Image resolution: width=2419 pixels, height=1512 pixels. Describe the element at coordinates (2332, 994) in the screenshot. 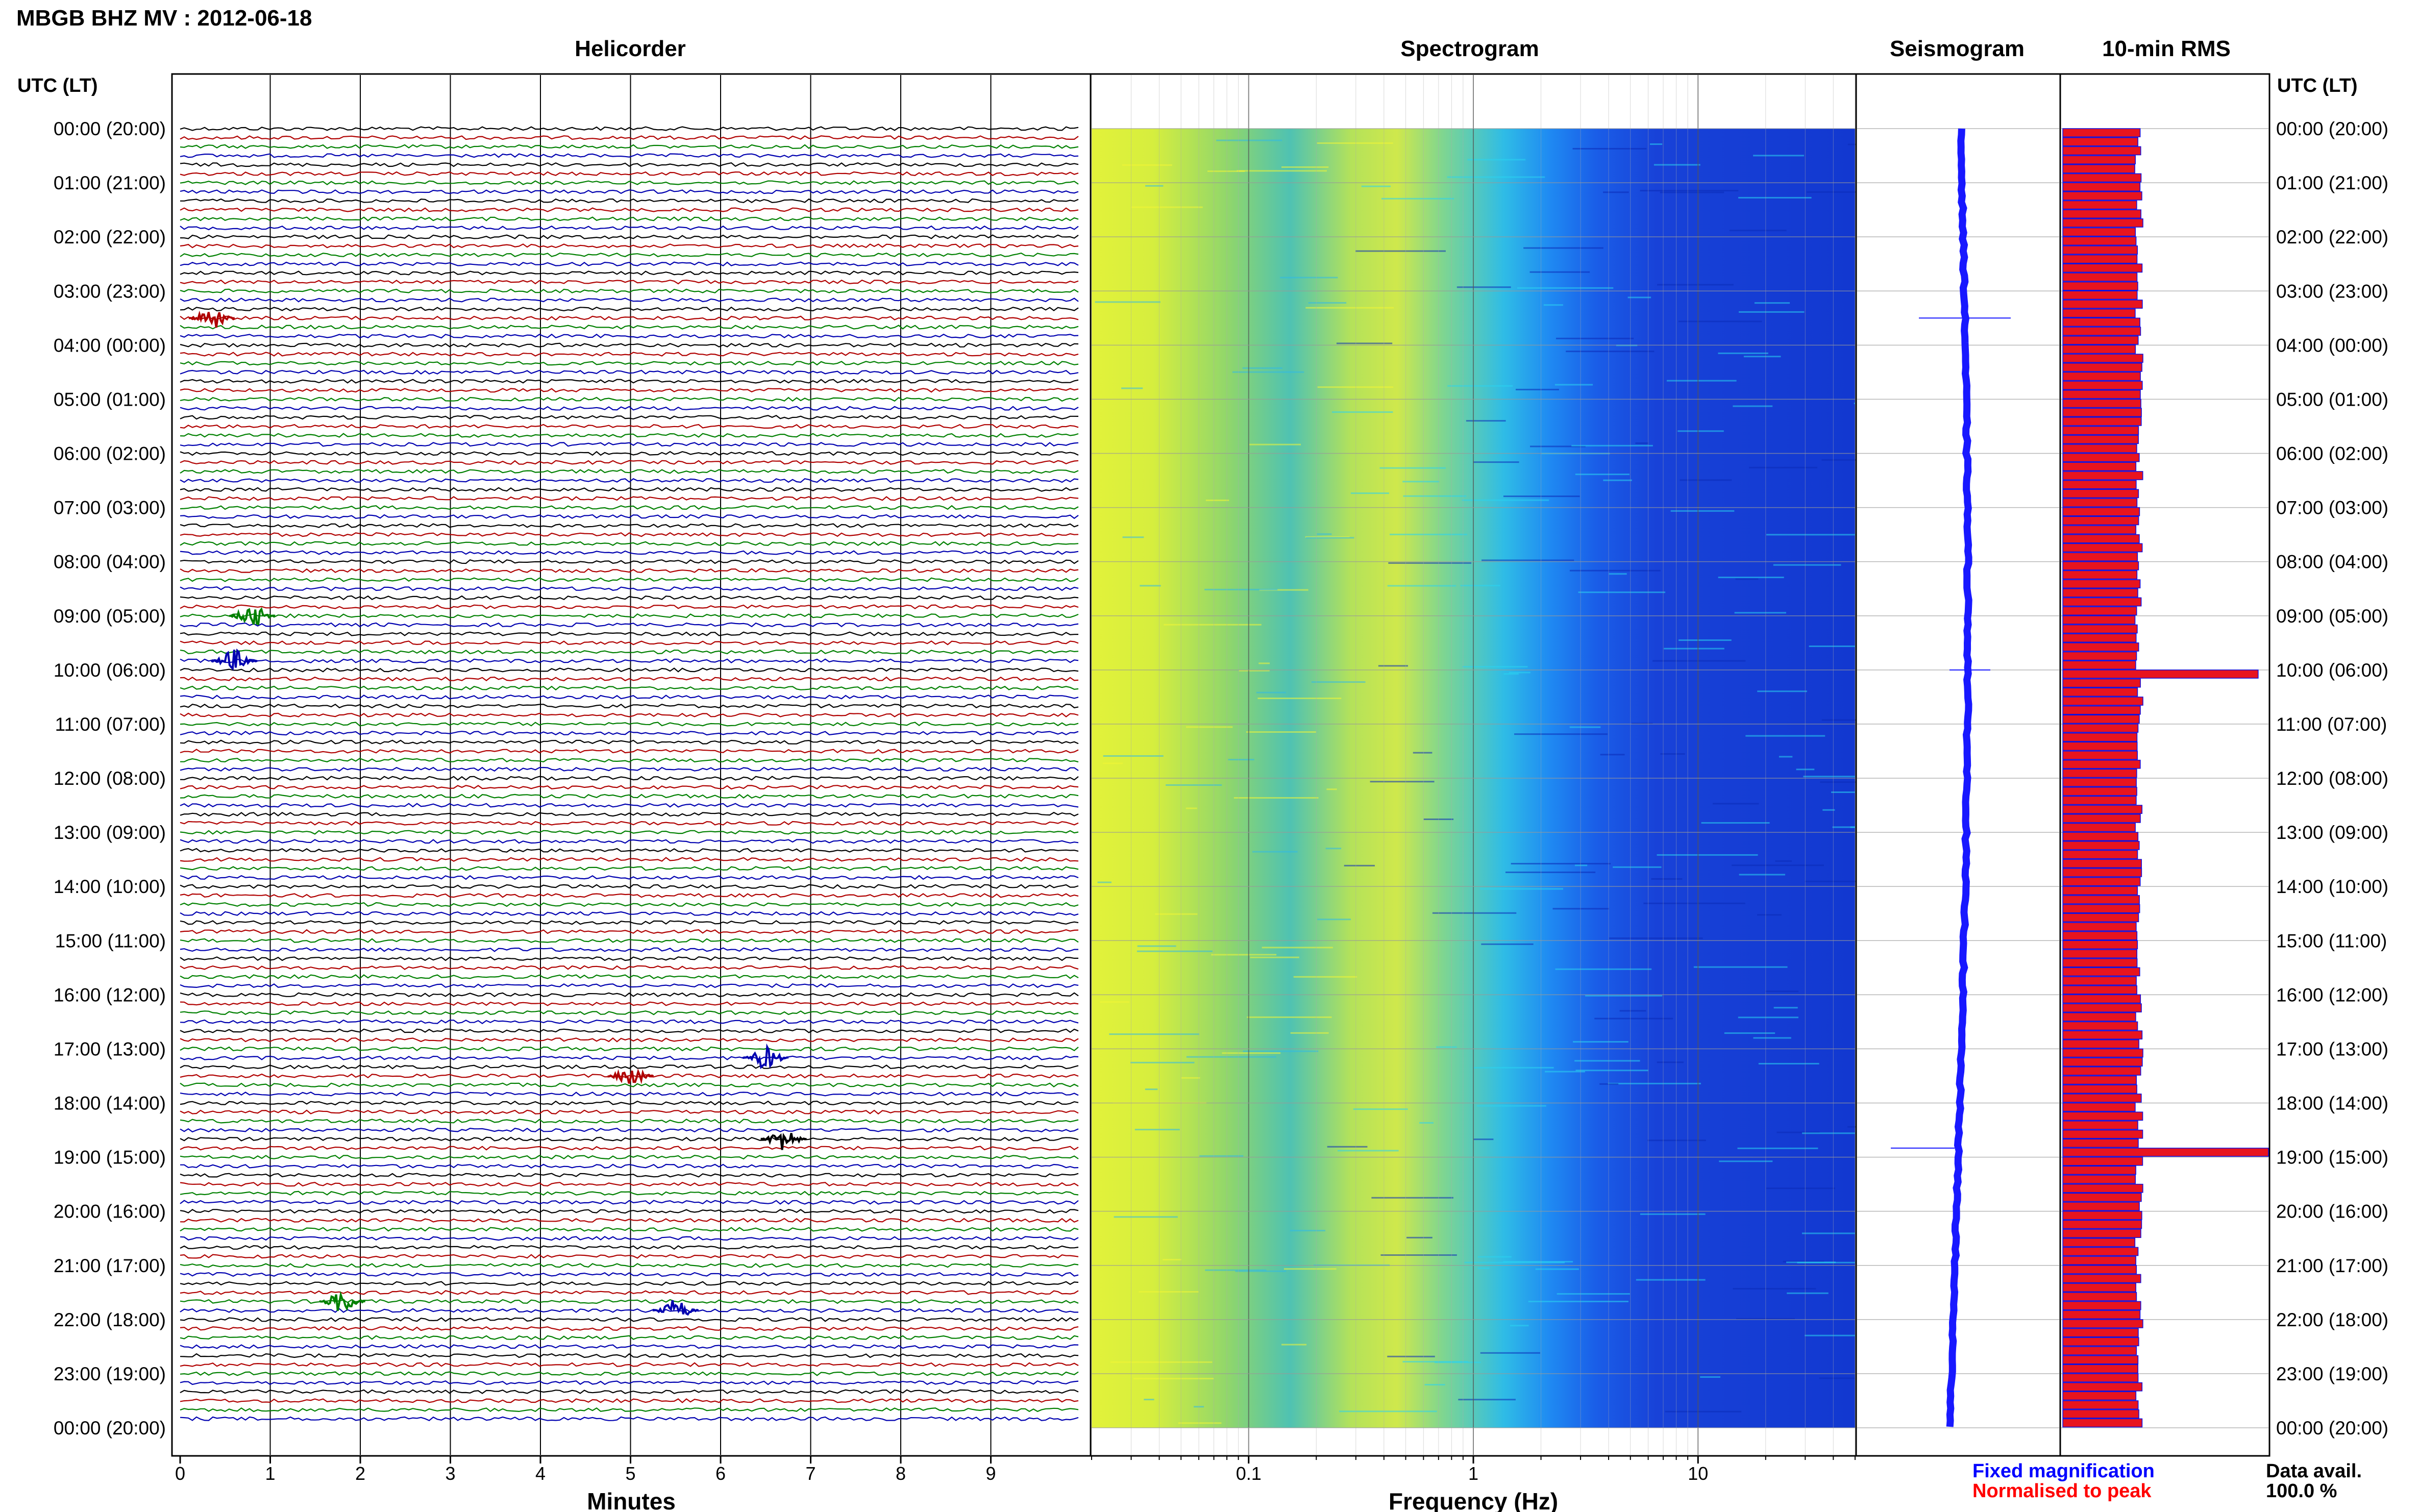

I see `time-label-right: 16:00 (12:00)` at that location.